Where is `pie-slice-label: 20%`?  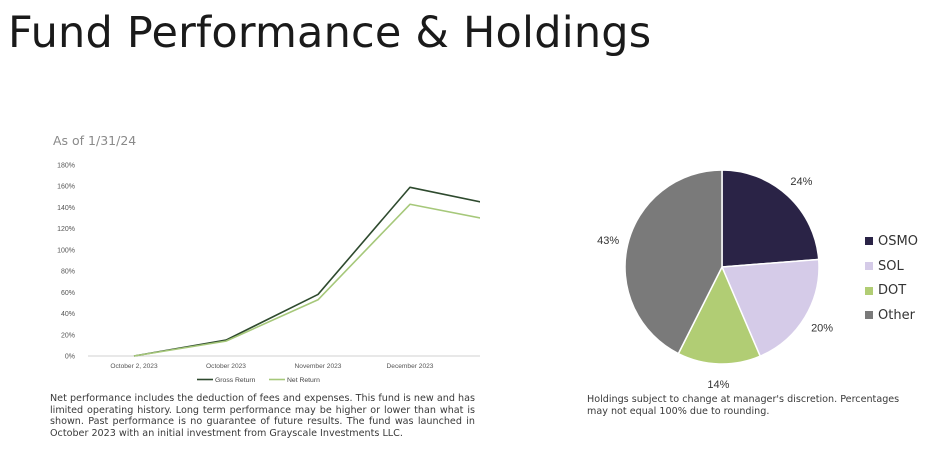 pie-slice-label: 20% is located at coordinates (822, 329).